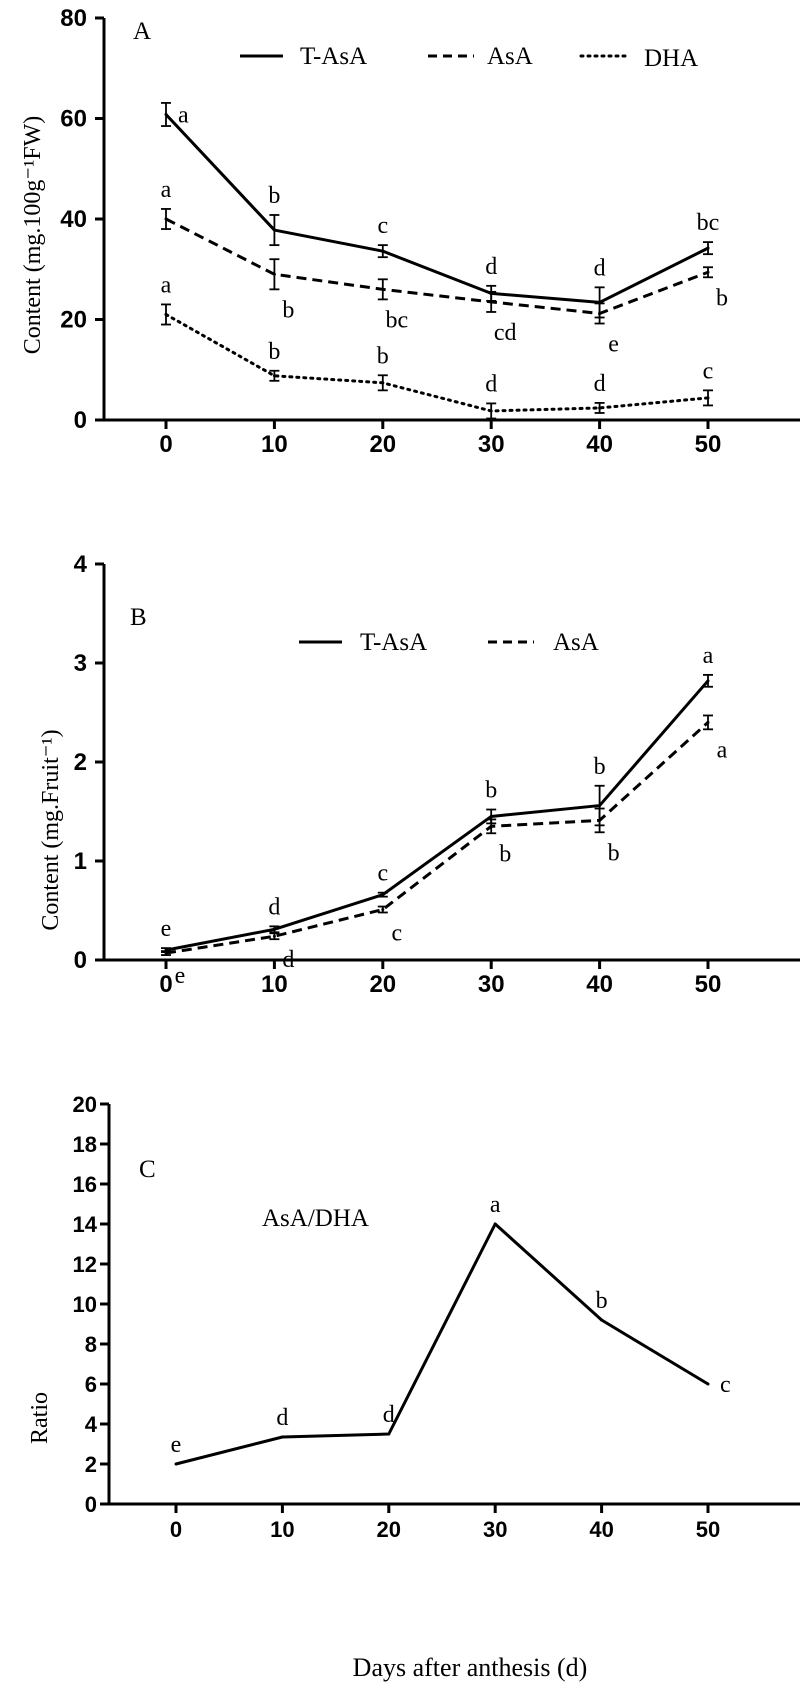 This screenshot has width=809, height=1690. I want to click on y-tick-label: 3, so click(80, 663).